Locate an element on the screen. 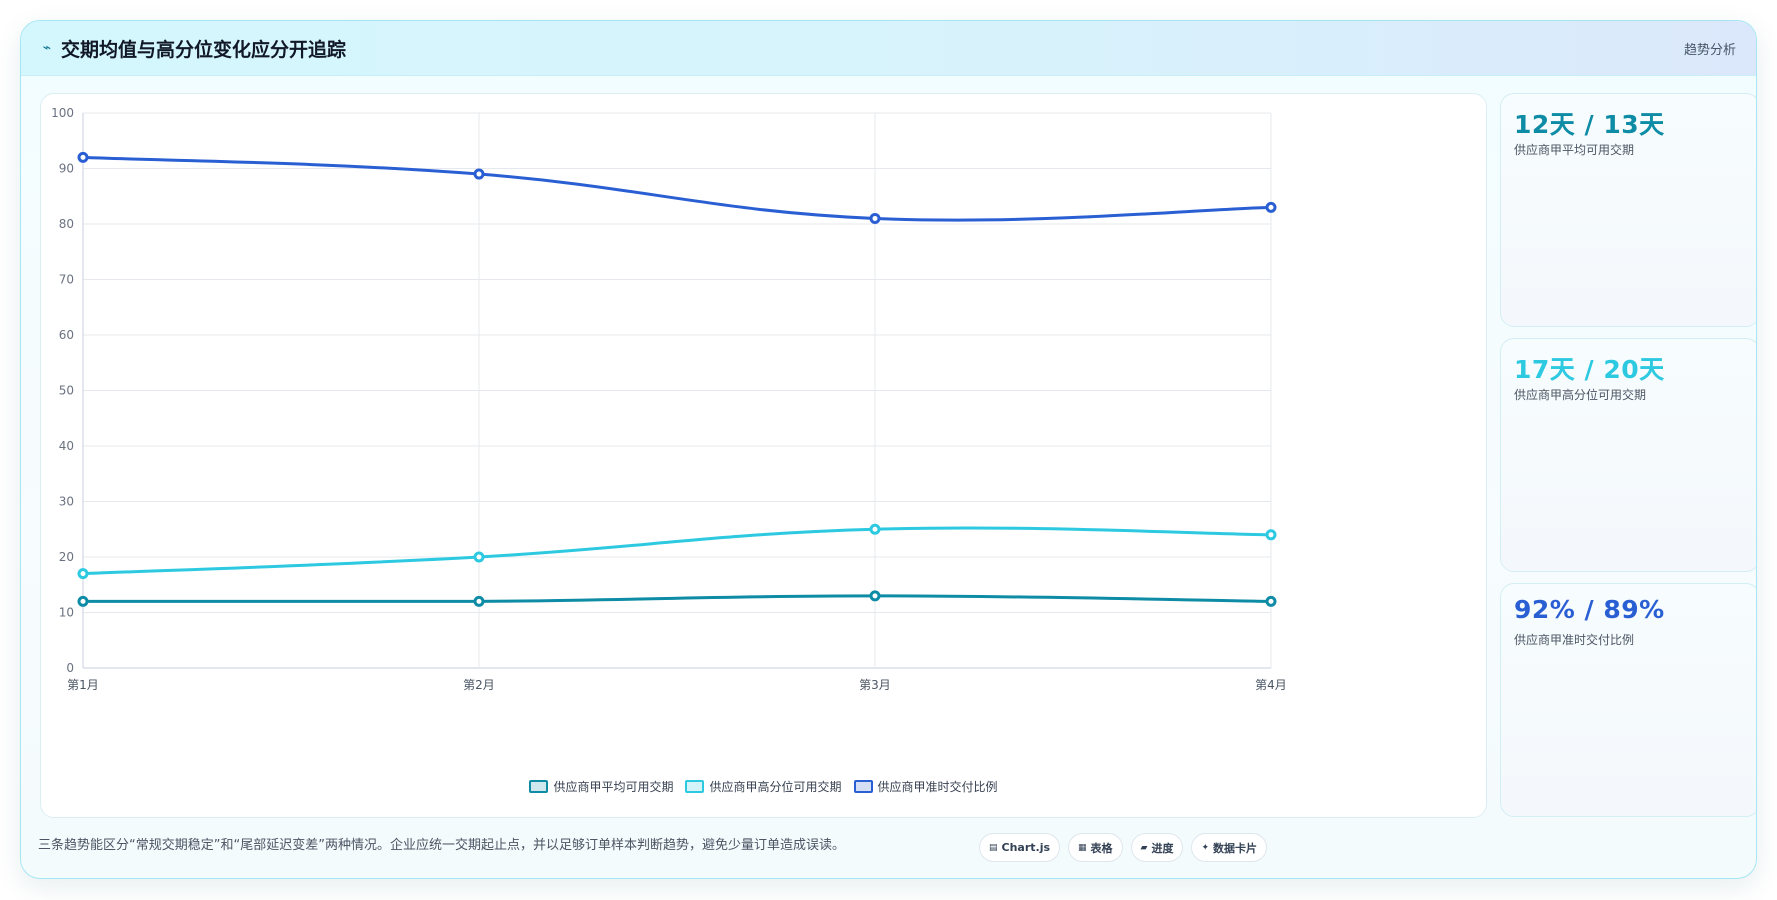 This screenshot has width=1777, height=900. legend-label: 供应商甲准时交付比例 is located at coordinates (937, 787).